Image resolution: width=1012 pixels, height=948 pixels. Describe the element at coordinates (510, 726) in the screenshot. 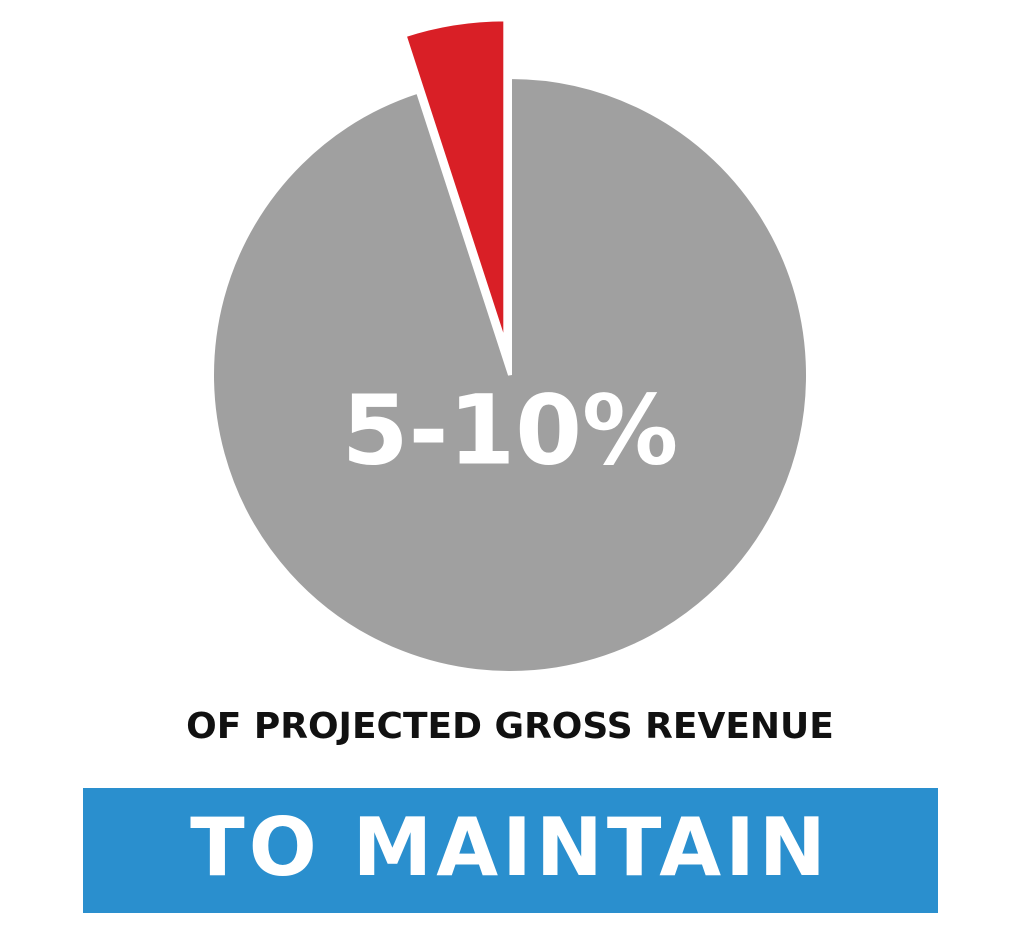

I see `subtitle: OF PROJECTED GROSS REVENUE` at that location.